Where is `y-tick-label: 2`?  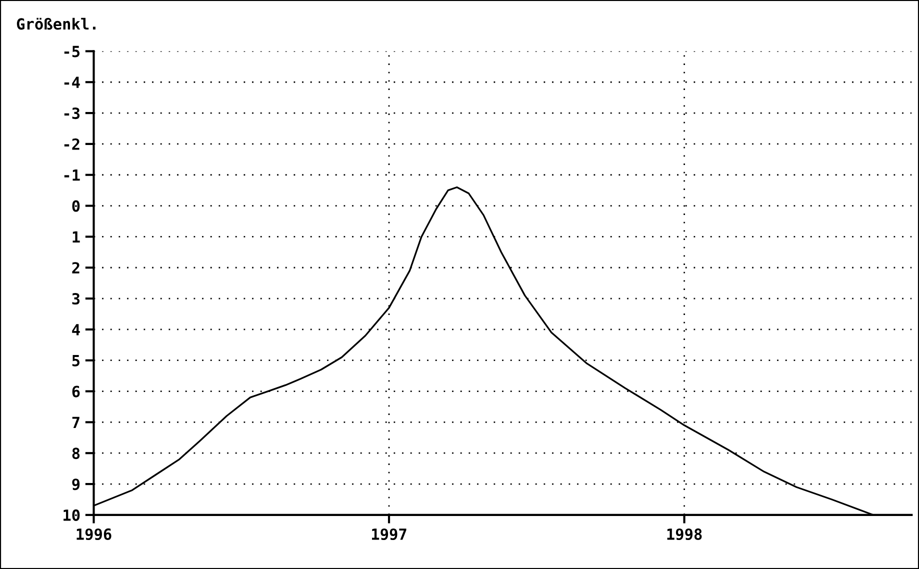
y-tick-label: 2 is located at coordinates (76, 268).